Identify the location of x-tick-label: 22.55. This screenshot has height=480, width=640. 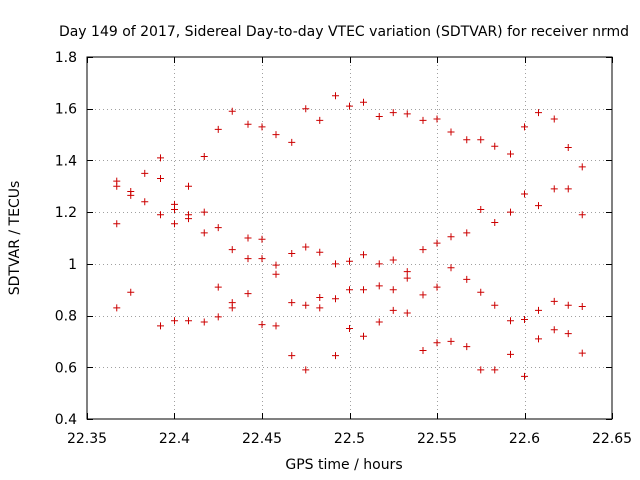
(437, 439).